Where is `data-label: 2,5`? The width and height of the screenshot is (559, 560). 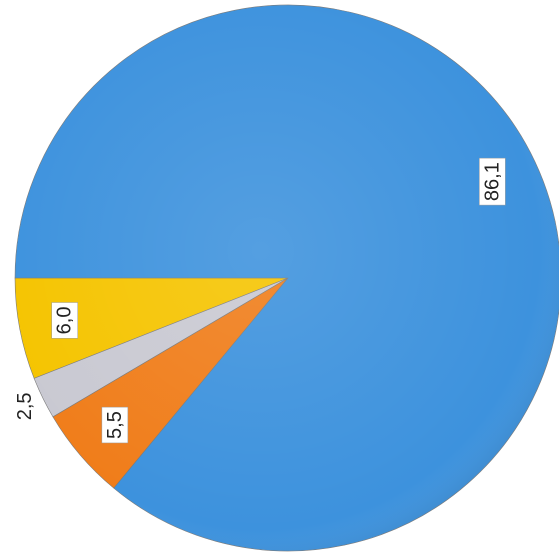
data-label: 2,5 is located at coordinates (25, 406).